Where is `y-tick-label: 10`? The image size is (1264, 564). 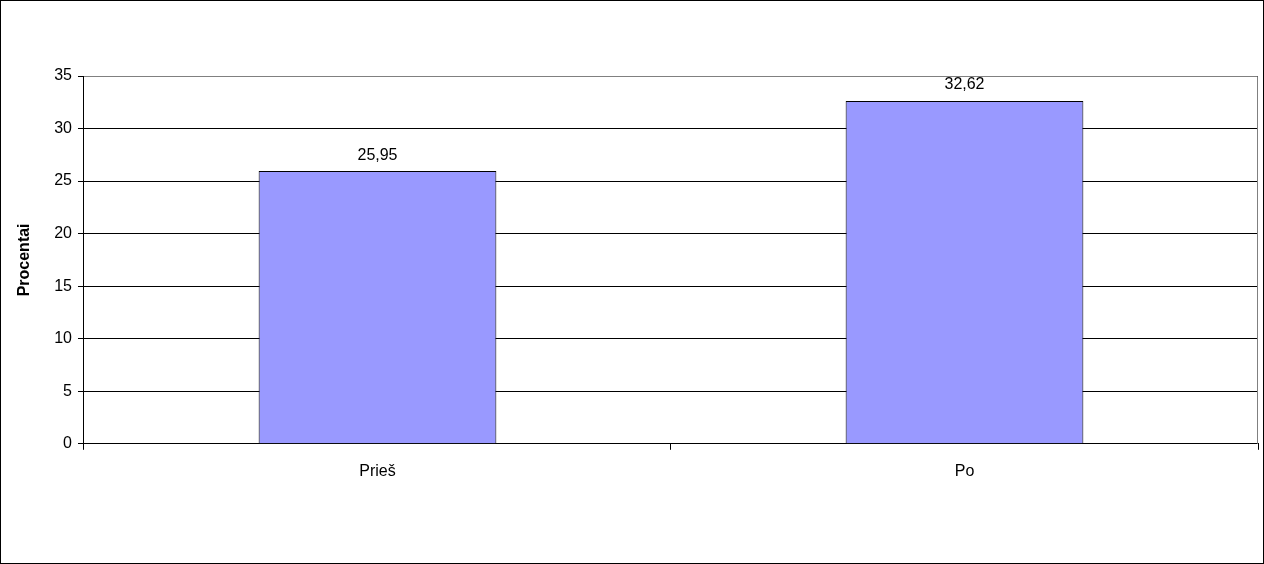 y-tick-label: 10 is located at coordinates (63, 338).